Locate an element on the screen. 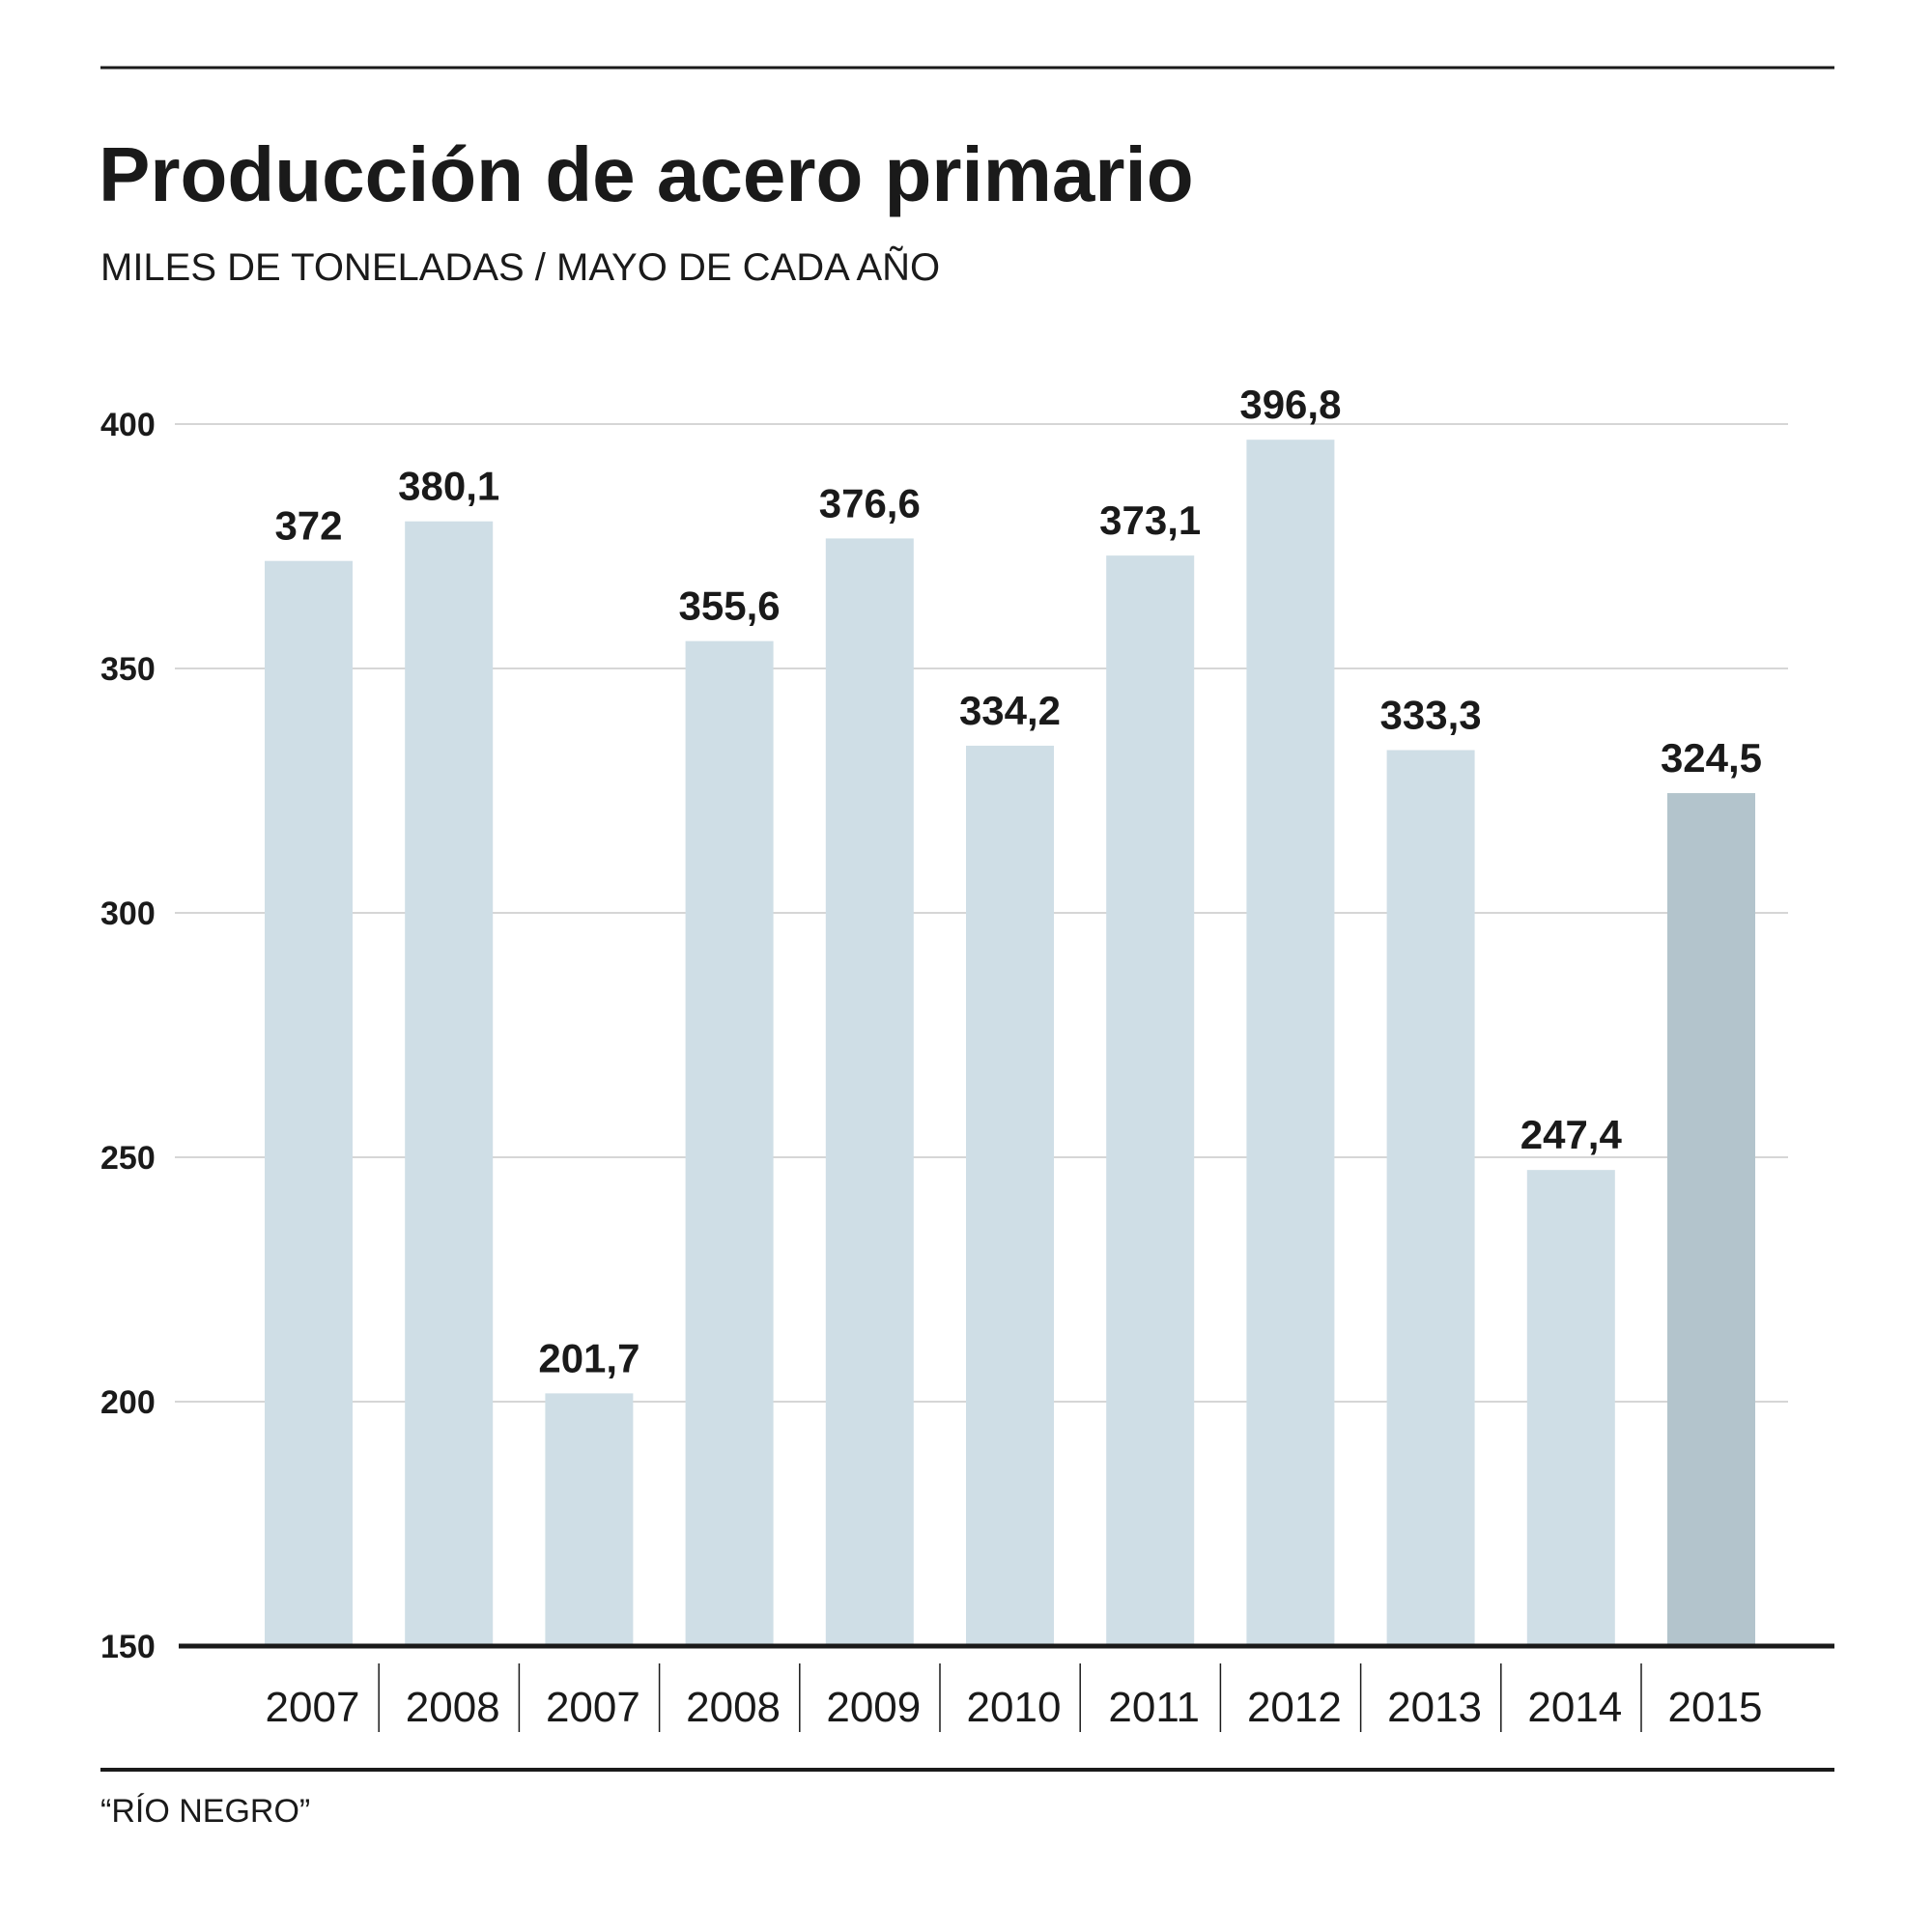 Image resolution: width=1932 pixels, height=1932 pixels. y-tick-label: 400 is located at coordinates (128, 425).